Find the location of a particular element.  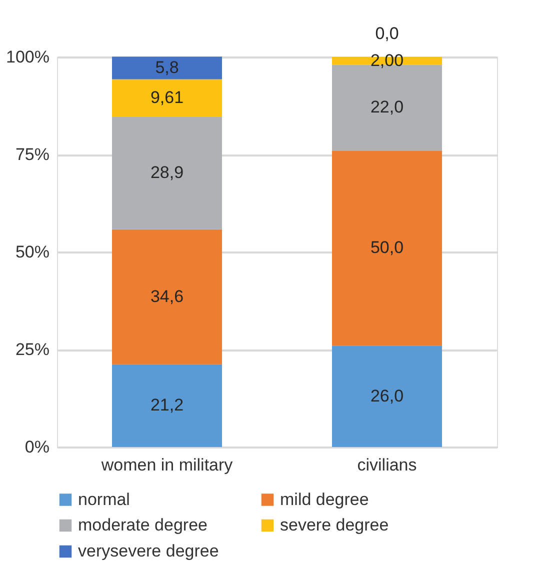

data-label: 0,0 is located at coordinates (387, 33).